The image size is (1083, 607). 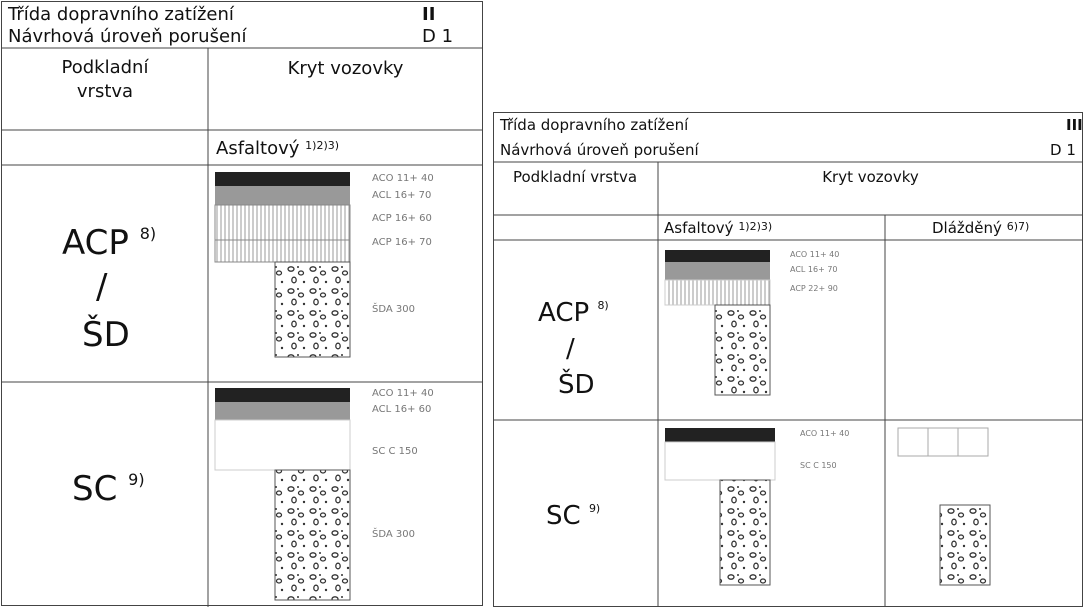 What do you see at coordinates (402, 218) in the screenshot?
I see `layer-label: ACP 16+ 60` at bounding box center [402, 218].